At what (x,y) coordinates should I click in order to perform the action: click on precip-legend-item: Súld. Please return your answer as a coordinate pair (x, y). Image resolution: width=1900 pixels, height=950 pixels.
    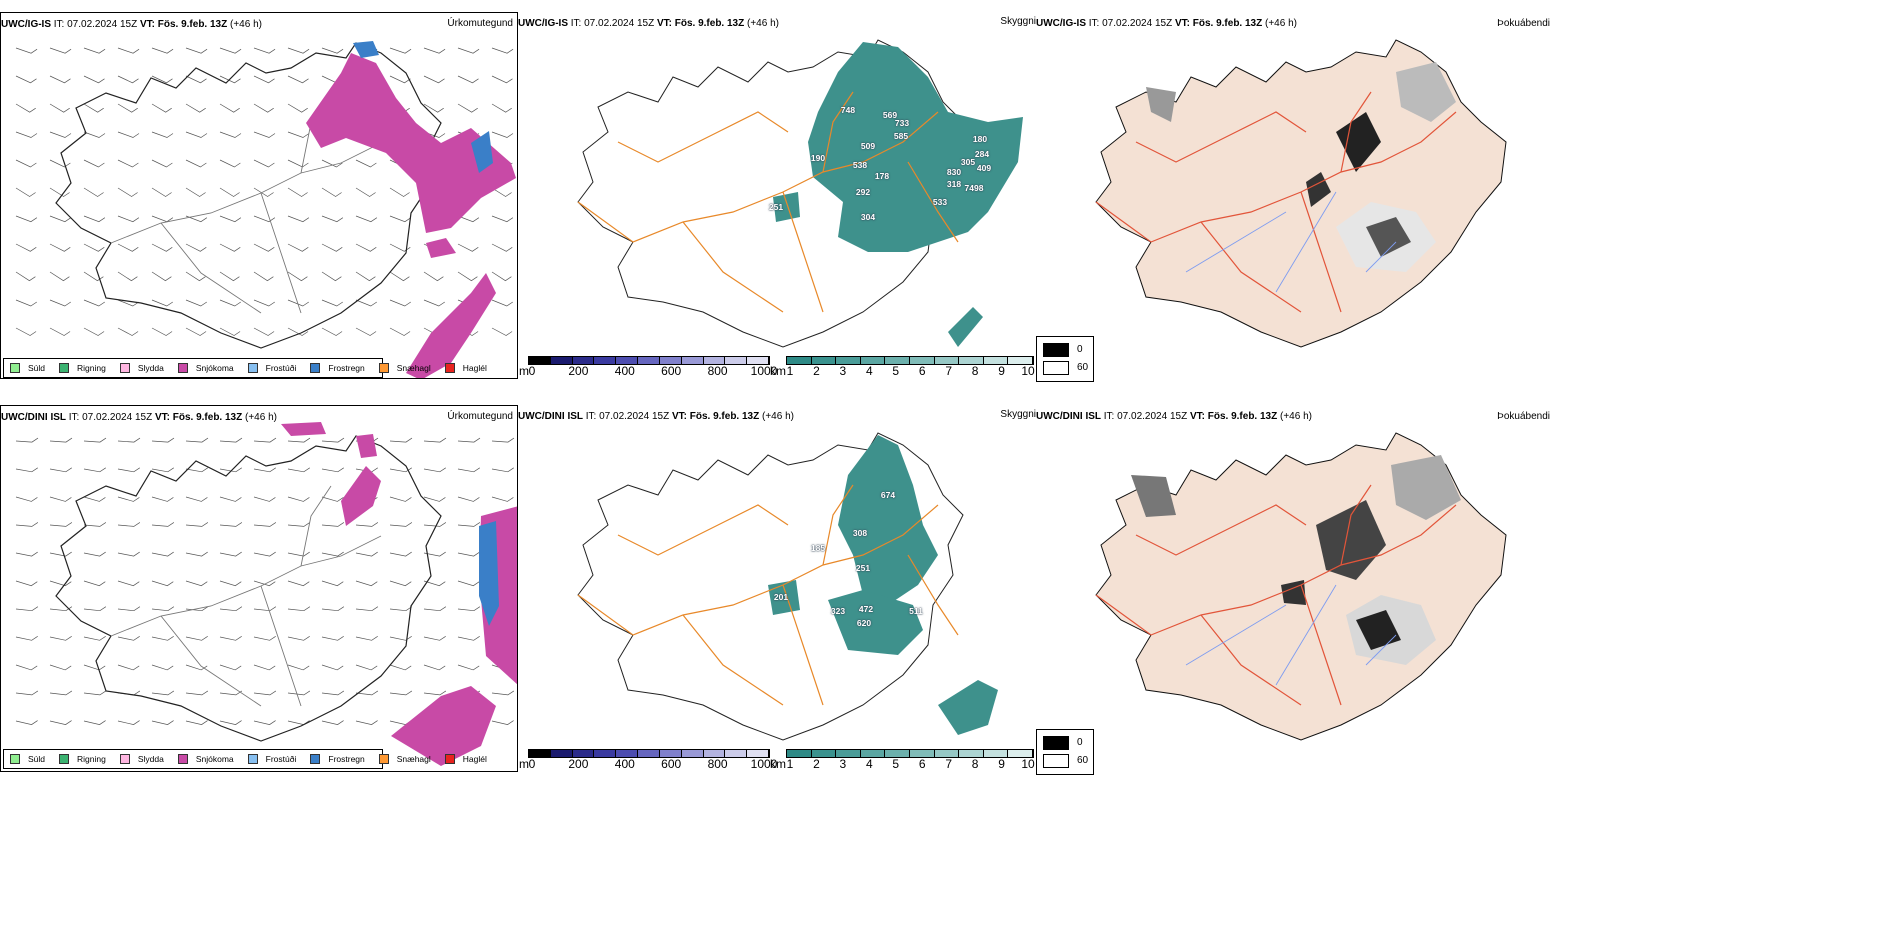
    Looking at the image, I should click on (27, 759).